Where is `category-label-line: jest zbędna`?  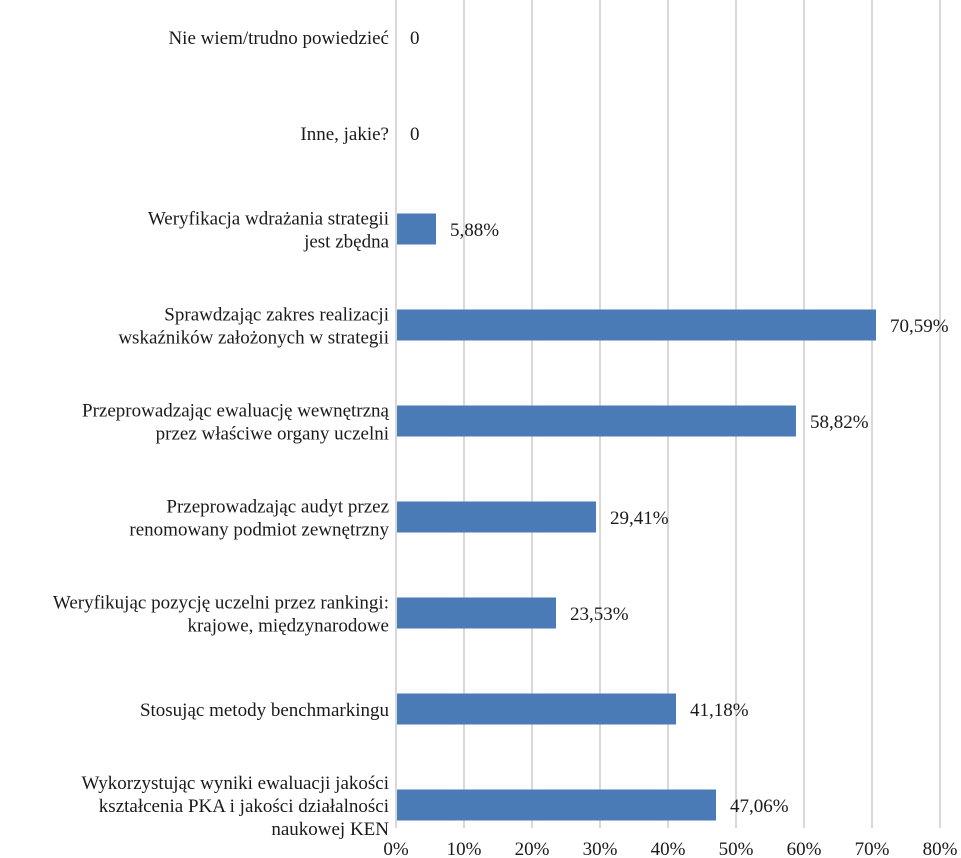 category-label-line: jest zbędna is located at coordinates (346, 242).